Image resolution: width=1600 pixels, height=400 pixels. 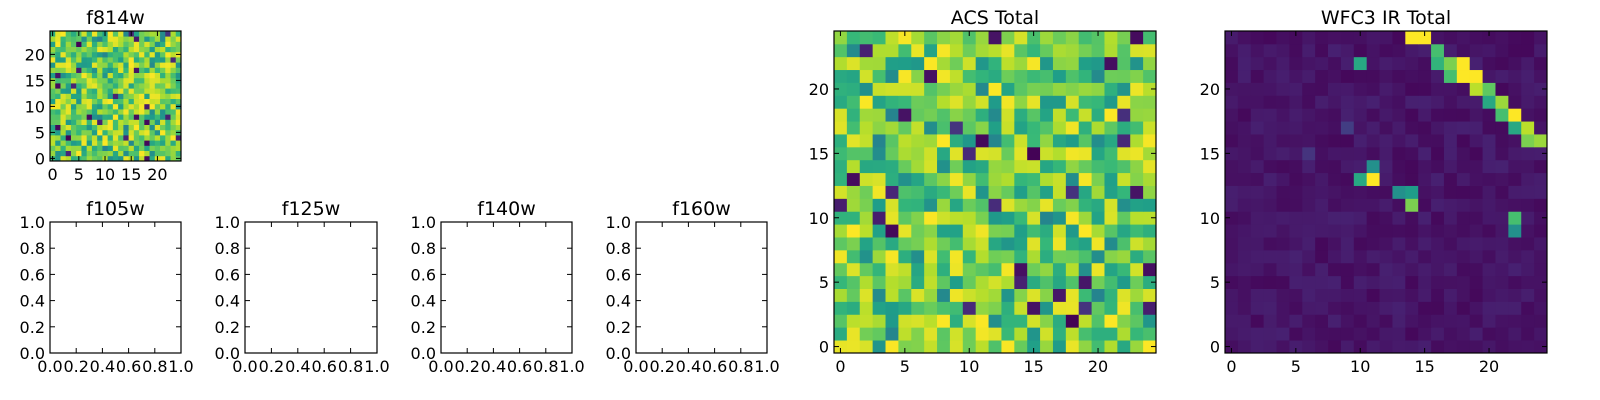 I want to click on y-tick-label: 0.2, so click(x=618, y=327).